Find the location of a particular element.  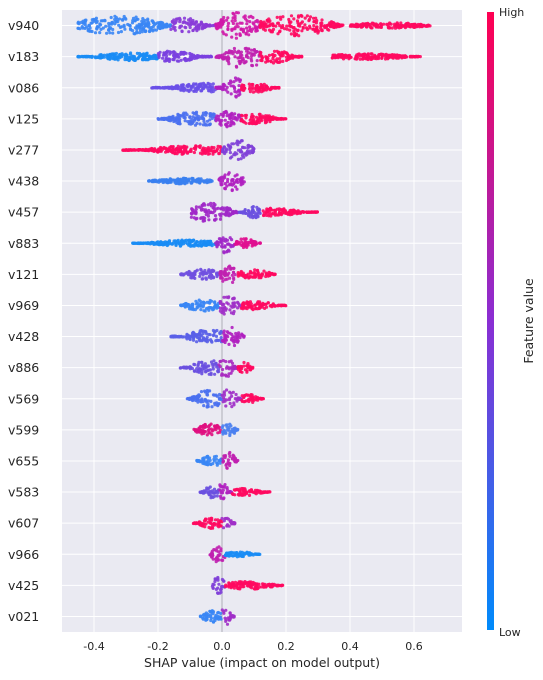

feature-label: v607 is located at coordinates (23, 523).